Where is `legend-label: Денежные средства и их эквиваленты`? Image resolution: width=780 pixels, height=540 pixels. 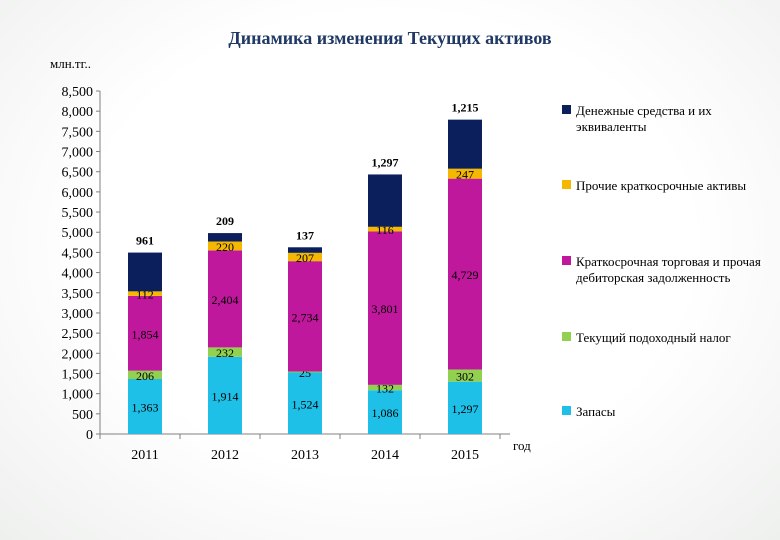 legend-label: Денежные средства и их эквиваленты is located at coordinates (644, 118).